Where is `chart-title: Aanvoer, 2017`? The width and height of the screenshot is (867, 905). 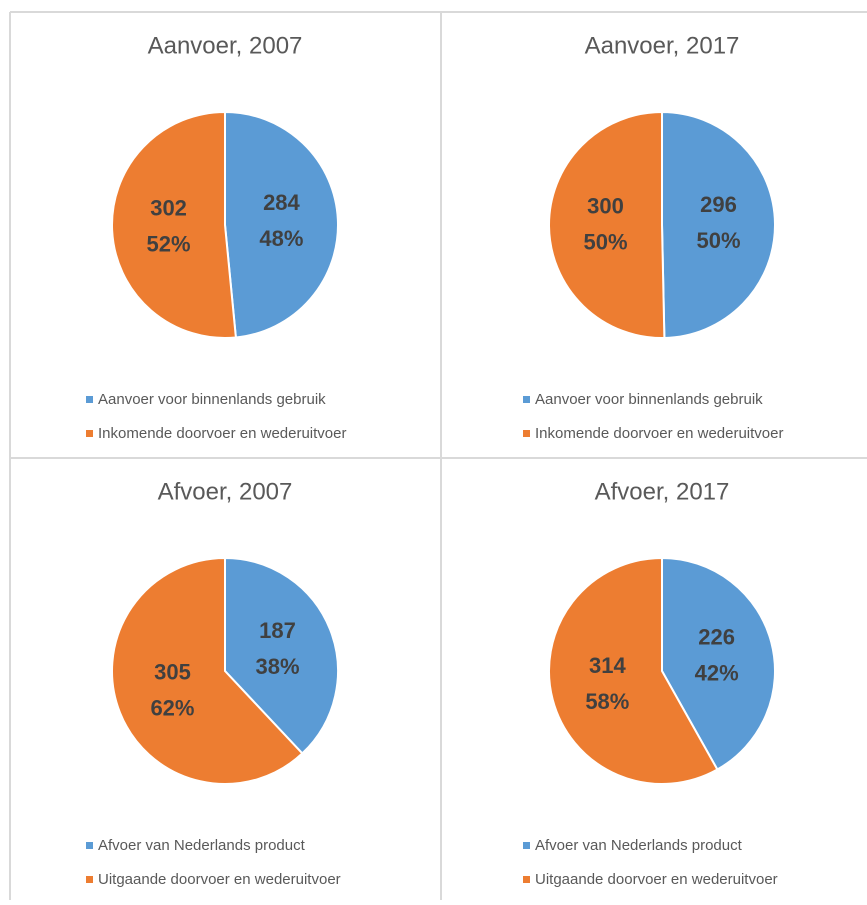
chart-title: Aanvoer, 2017 is located at coordinates (662, 45).